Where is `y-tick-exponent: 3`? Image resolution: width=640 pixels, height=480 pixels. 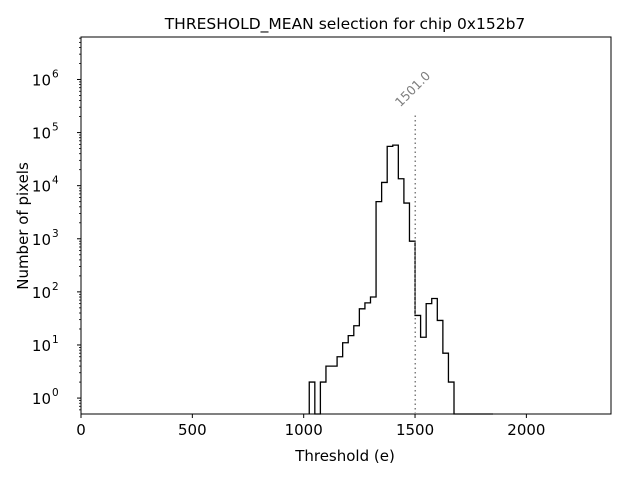
y-tick-exponent: 3 is located at coordinates (55, 234).